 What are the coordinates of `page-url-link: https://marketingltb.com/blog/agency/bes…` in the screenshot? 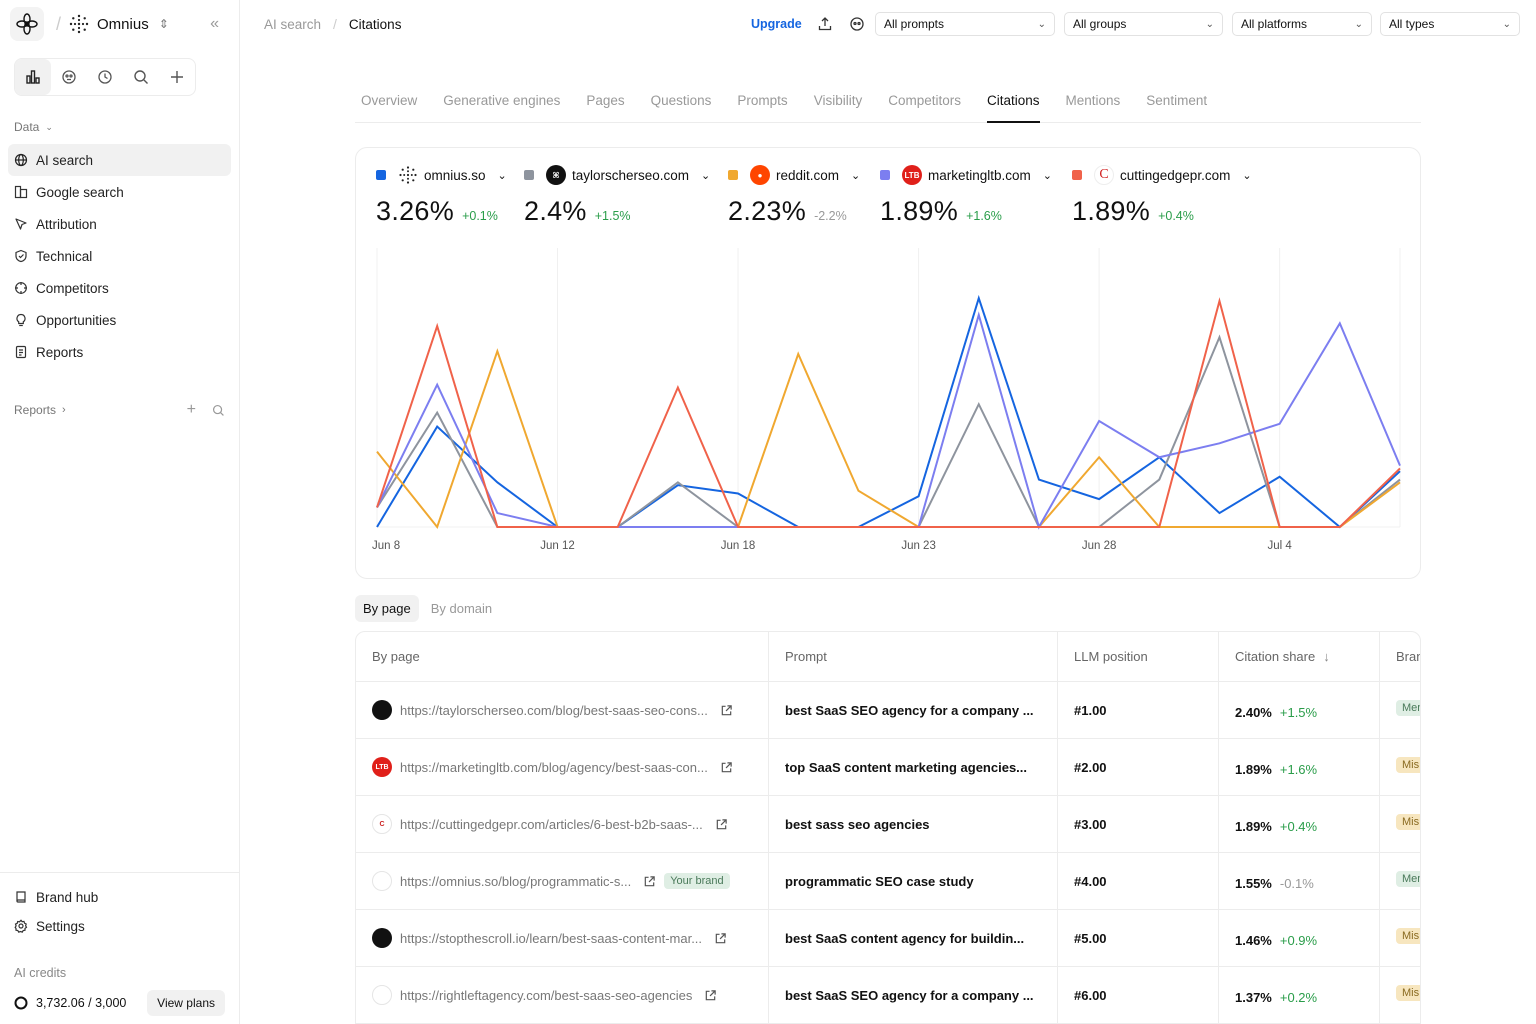 It's located at (554, 767).